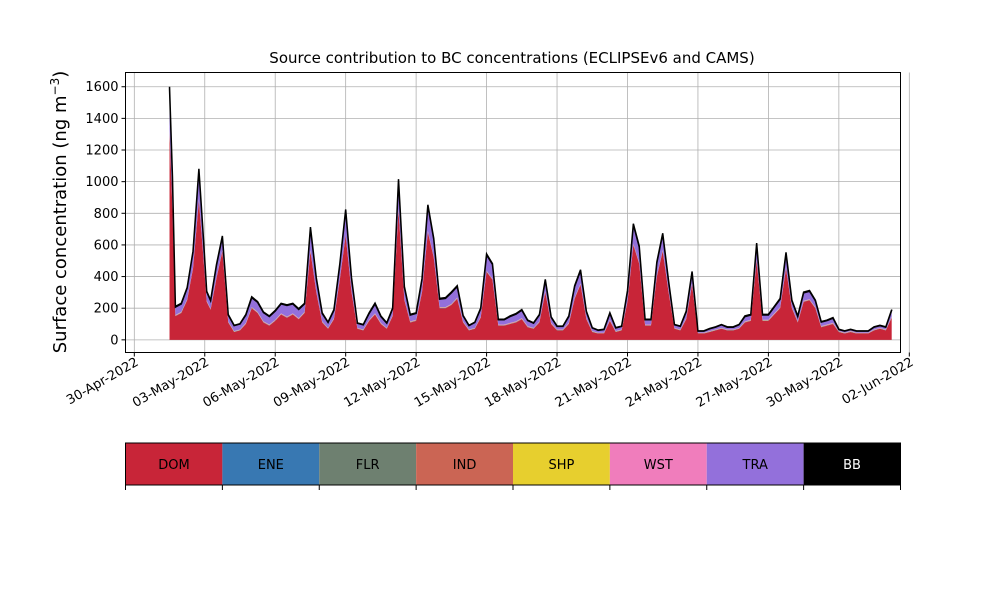 This screenshot has height=600, width=1000. I want to click on x-tick-label: 03-May-2022, so click(171, 383).